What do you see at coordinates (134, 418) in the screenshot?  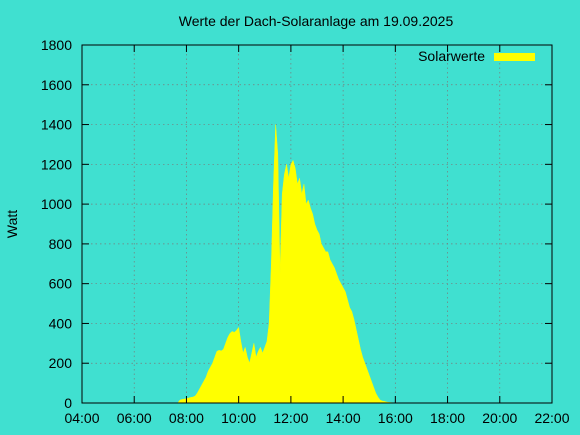 I see `x-tick-label: 06:00` at bounding box center [134, 418].